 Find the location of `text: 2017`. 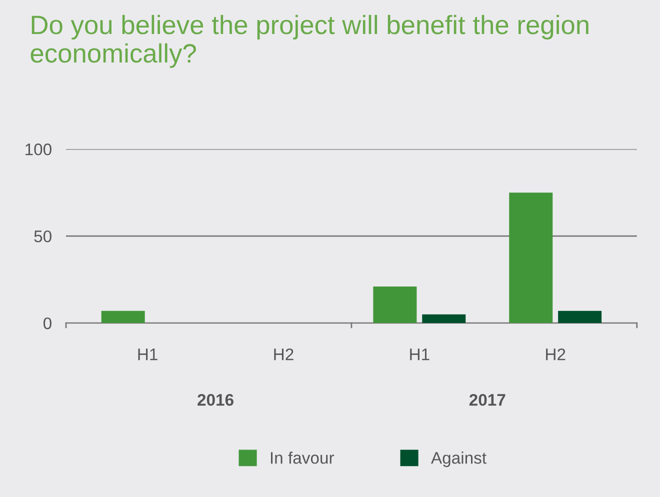

text: 2017 is located at coordinates (487, 400).